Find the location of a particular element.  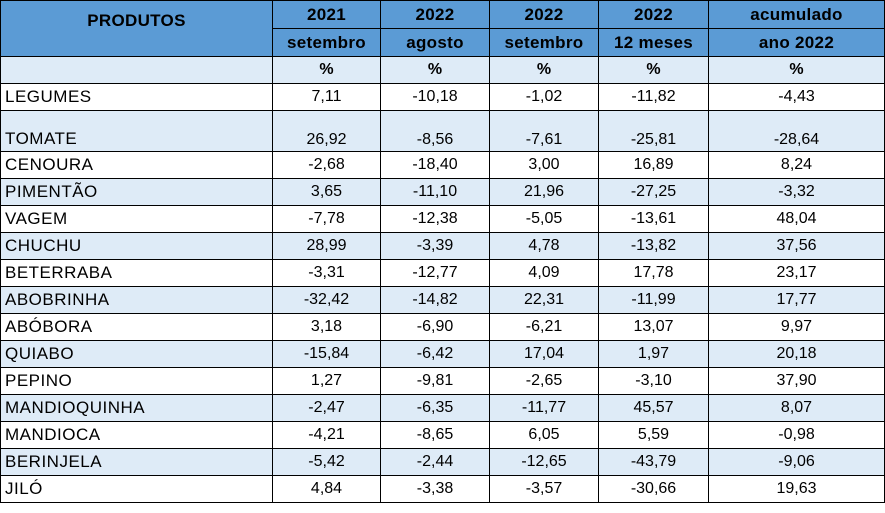

header-row-years: PRODUTOS 2021 2022 2022 2022 acumulado is located at coordinates (442, 28).